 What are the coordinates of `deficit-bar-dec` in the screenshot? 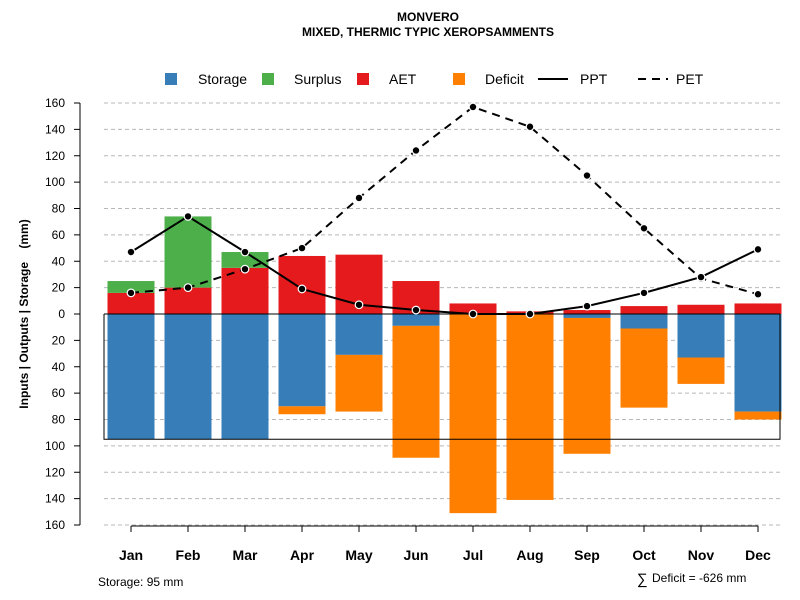 It's located at (758, 415).